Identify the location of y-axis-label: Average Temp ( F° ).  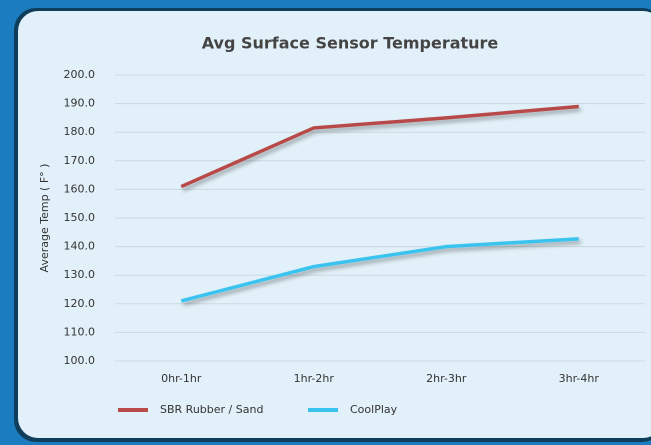
(44, 218).